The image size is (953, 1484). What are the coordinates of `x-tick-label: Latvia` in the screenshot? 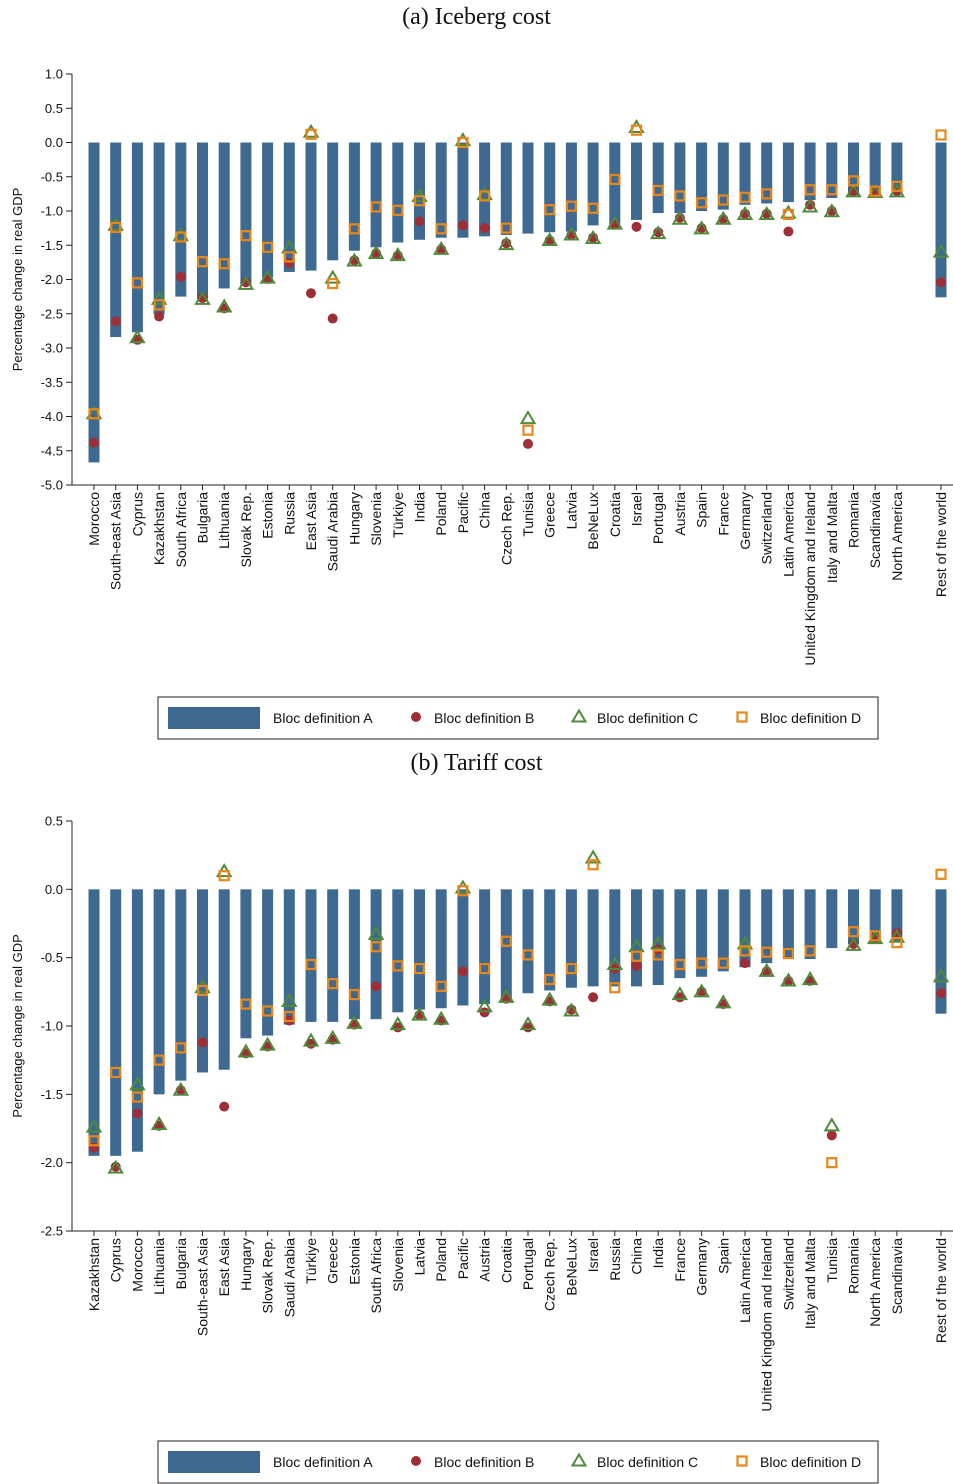 It's located at (571, 511).